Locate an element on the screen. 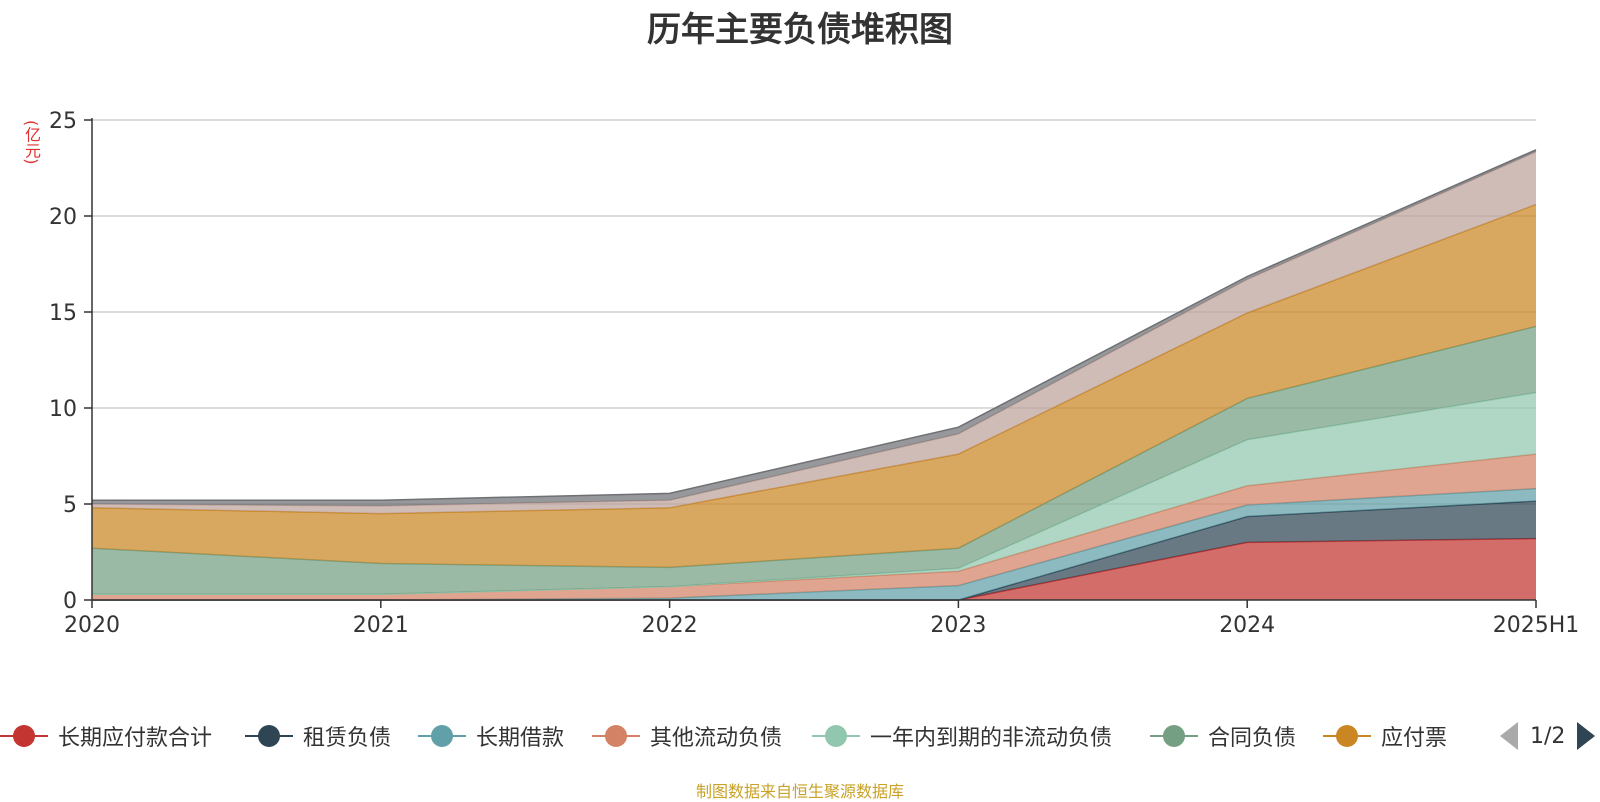  y-axis-unit-label: (亿元) is located at coordinates (31, 142).